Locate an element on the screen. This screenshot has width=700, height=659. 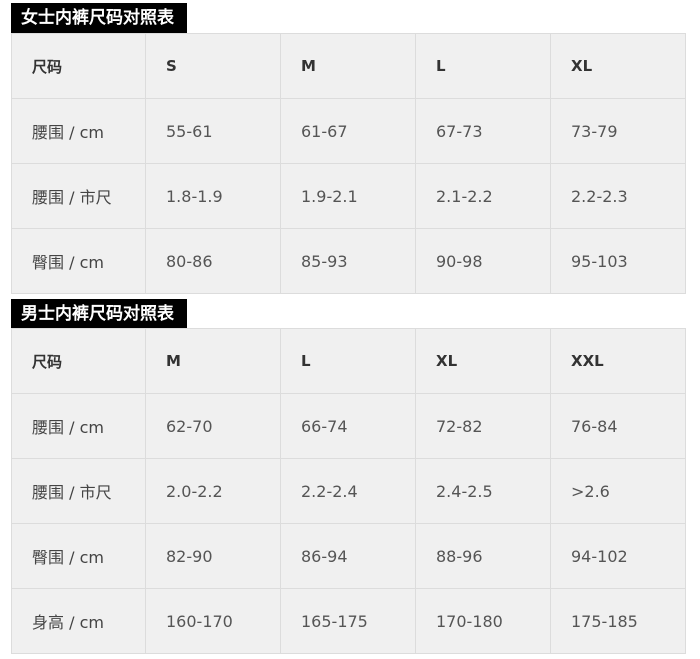
table-cell: 2.2-2.4 is located at coordinates (348, 491).